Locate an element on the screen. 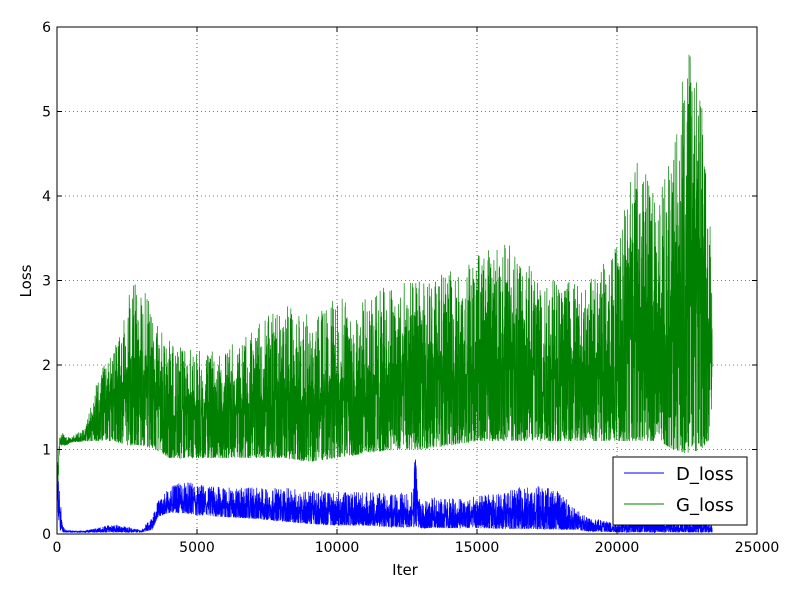 This screenshot has width=800, height=600. x-tick-label: 5000 is located at coordinates (197, 548).